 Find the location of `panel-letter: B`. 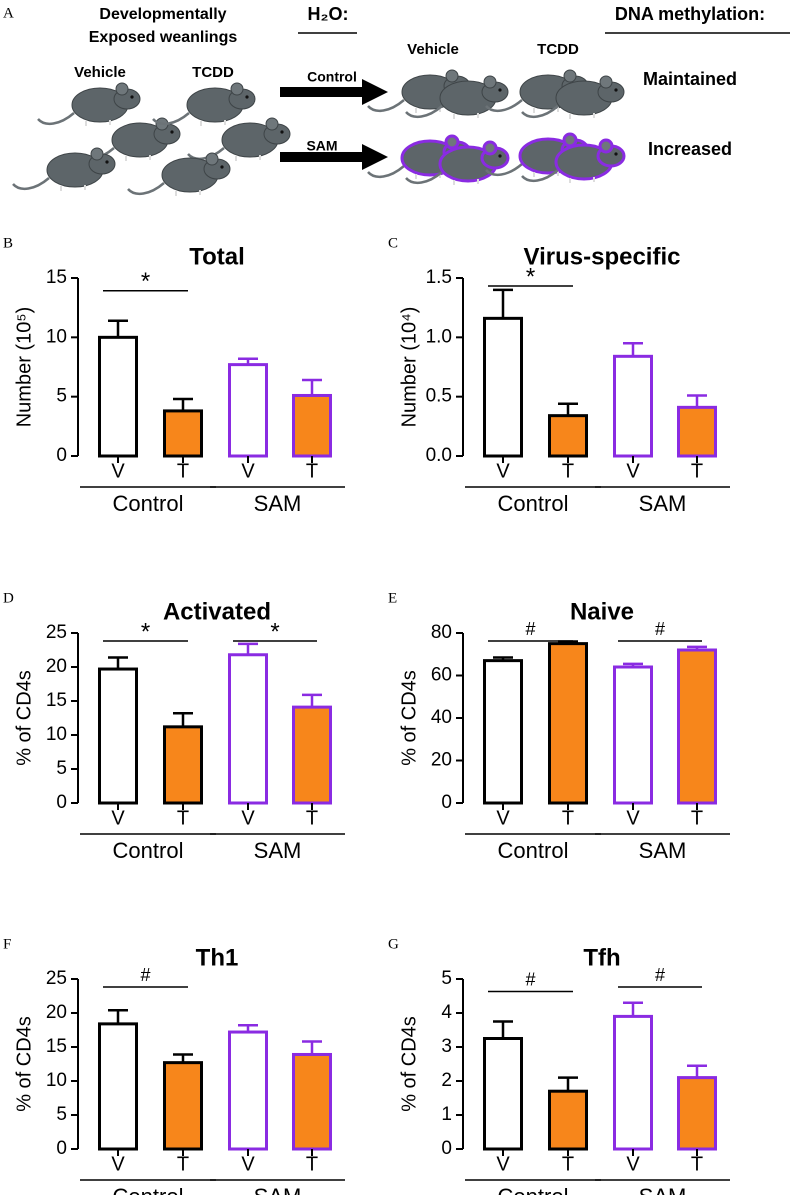

panel-letter: B is located at coordinates (8, 243).